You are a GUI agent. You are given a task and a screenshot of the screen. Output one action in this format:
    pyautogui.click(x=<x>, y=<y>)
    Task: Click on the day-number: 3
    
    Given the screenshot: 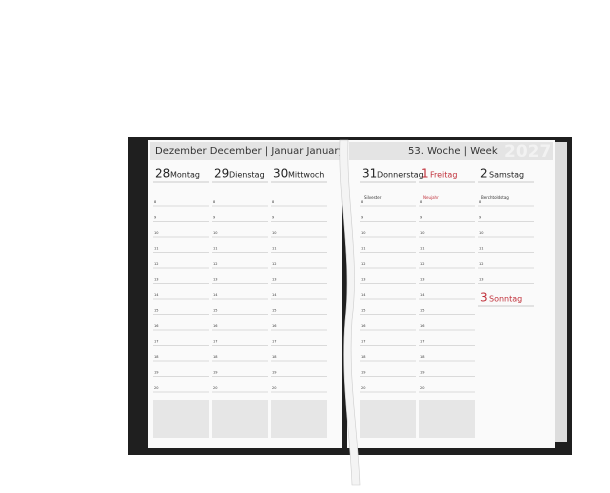 What is the action you would take?
    pyautogui.click(x=484, y=298)
    